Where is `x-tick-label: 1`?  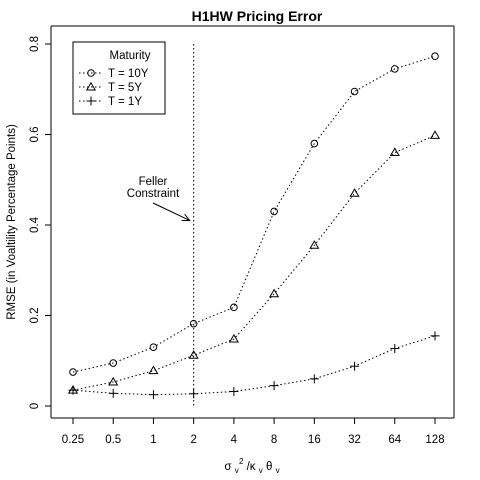 x-tick-label: 1 is located at coordinates (153, 440).